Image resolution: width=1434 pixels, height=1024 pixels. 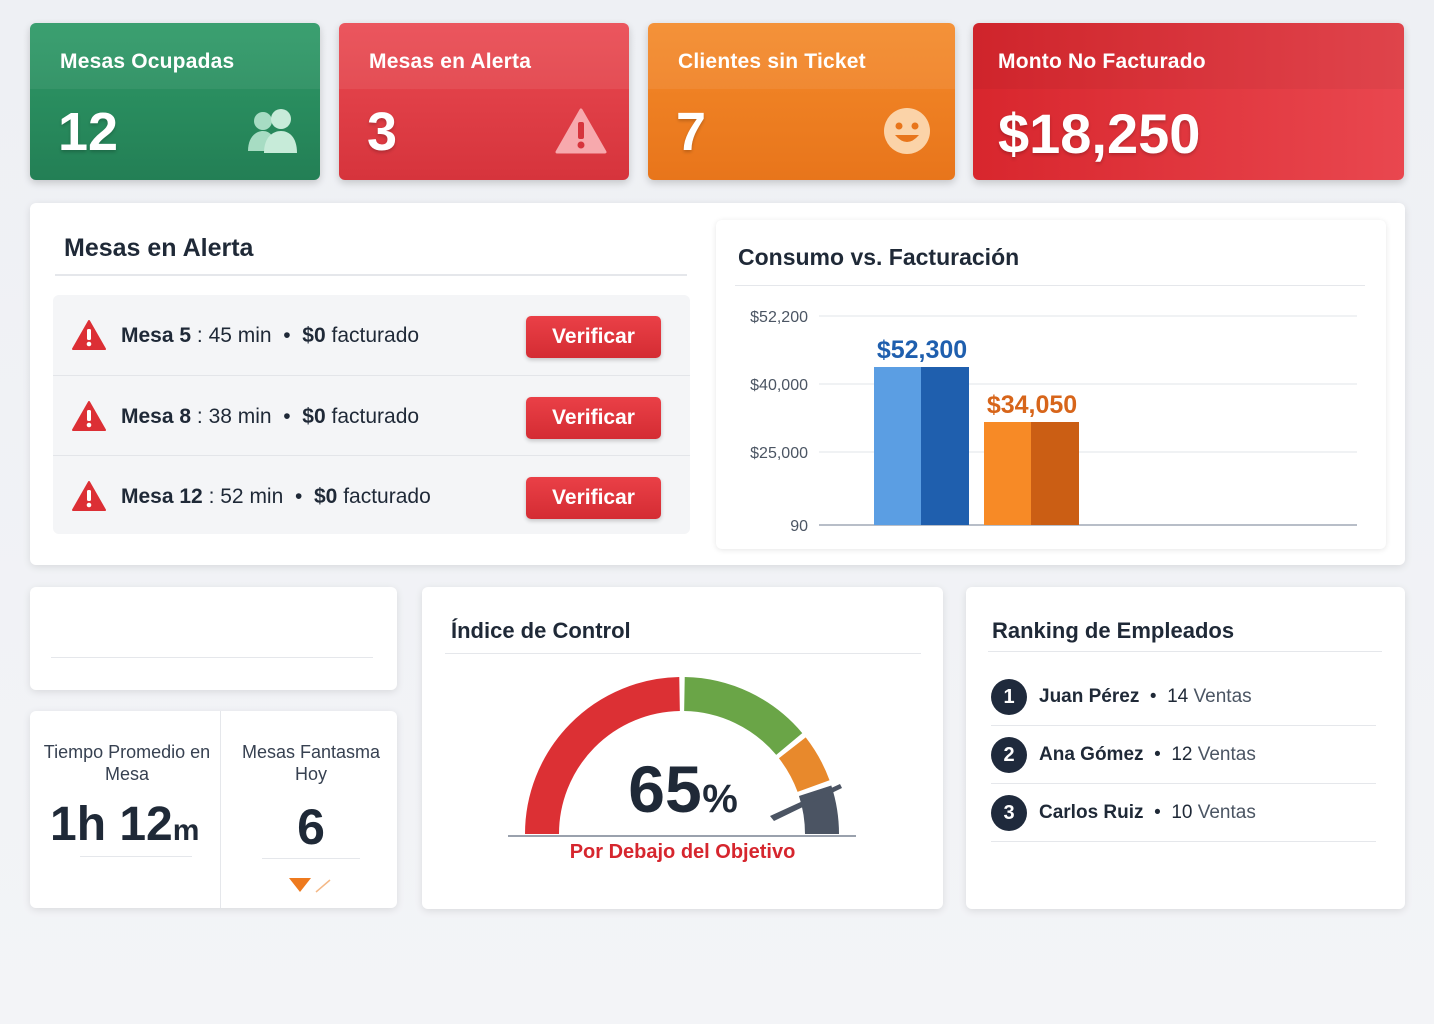 What do you see at coordinates (541, 630) in the screenshot?
I see `gauge-title: Índice de Control` at bounding box center [541, 630].